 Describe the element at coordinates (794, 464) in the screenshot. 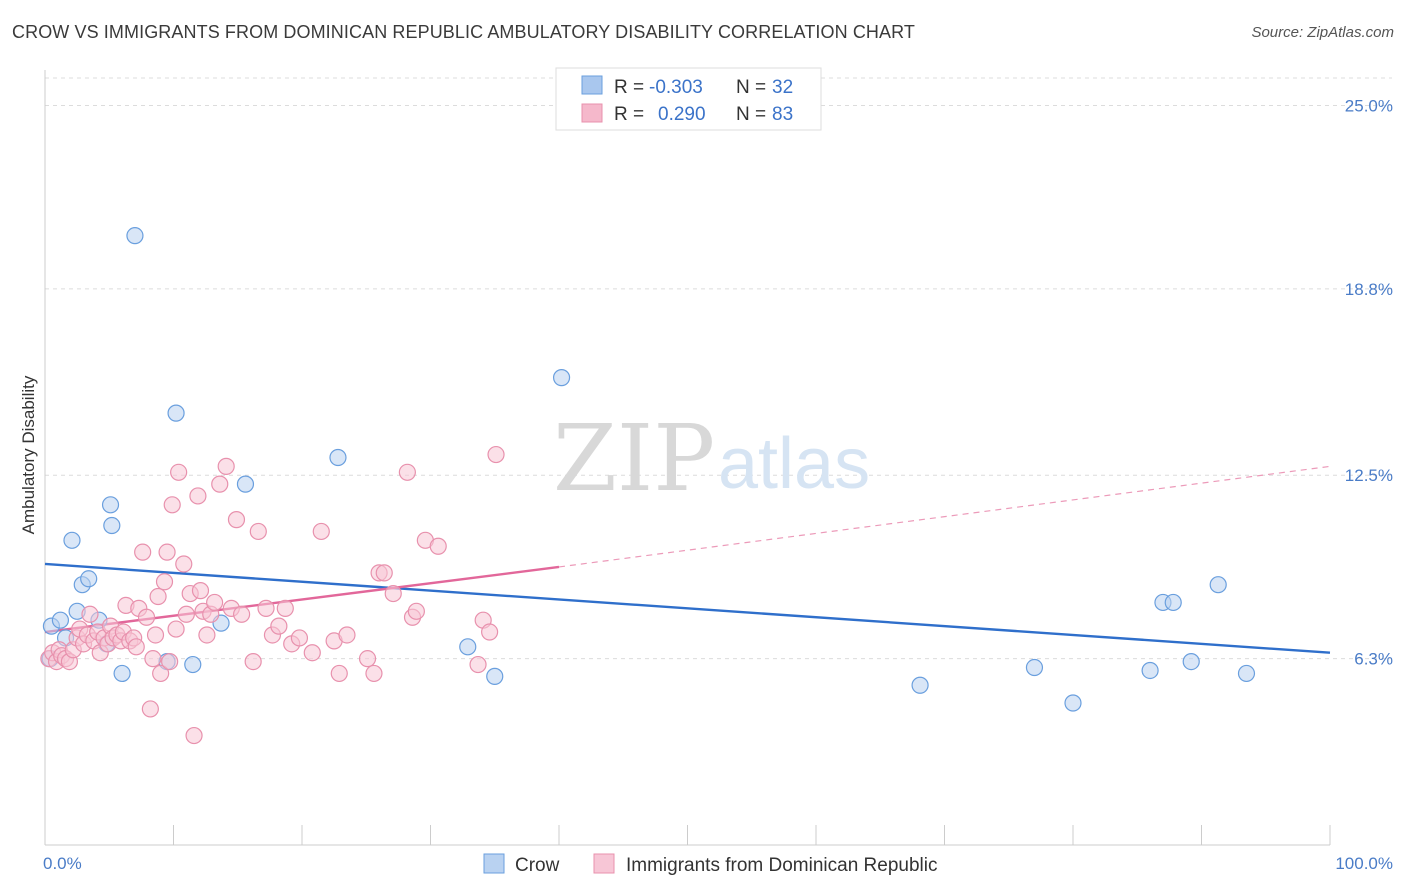

I see `watermark-atlas: atlas` at that location.